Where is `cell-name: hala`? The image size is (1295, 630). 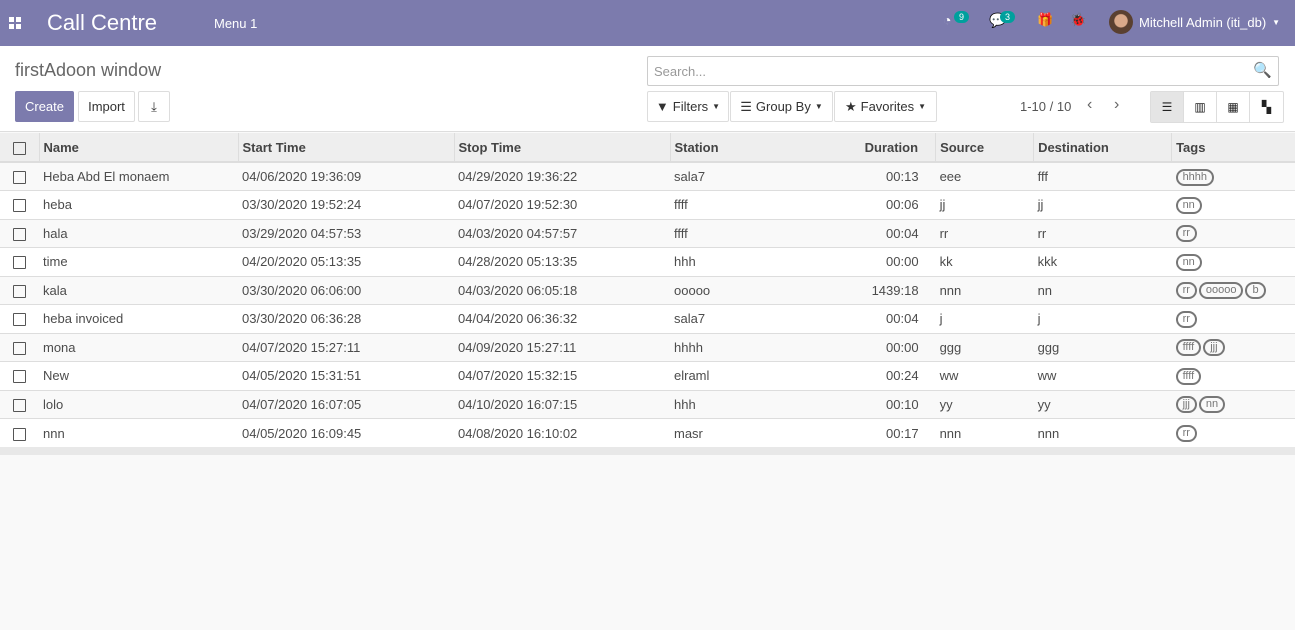
cell-name: hala is located at coordinates (138, 233).